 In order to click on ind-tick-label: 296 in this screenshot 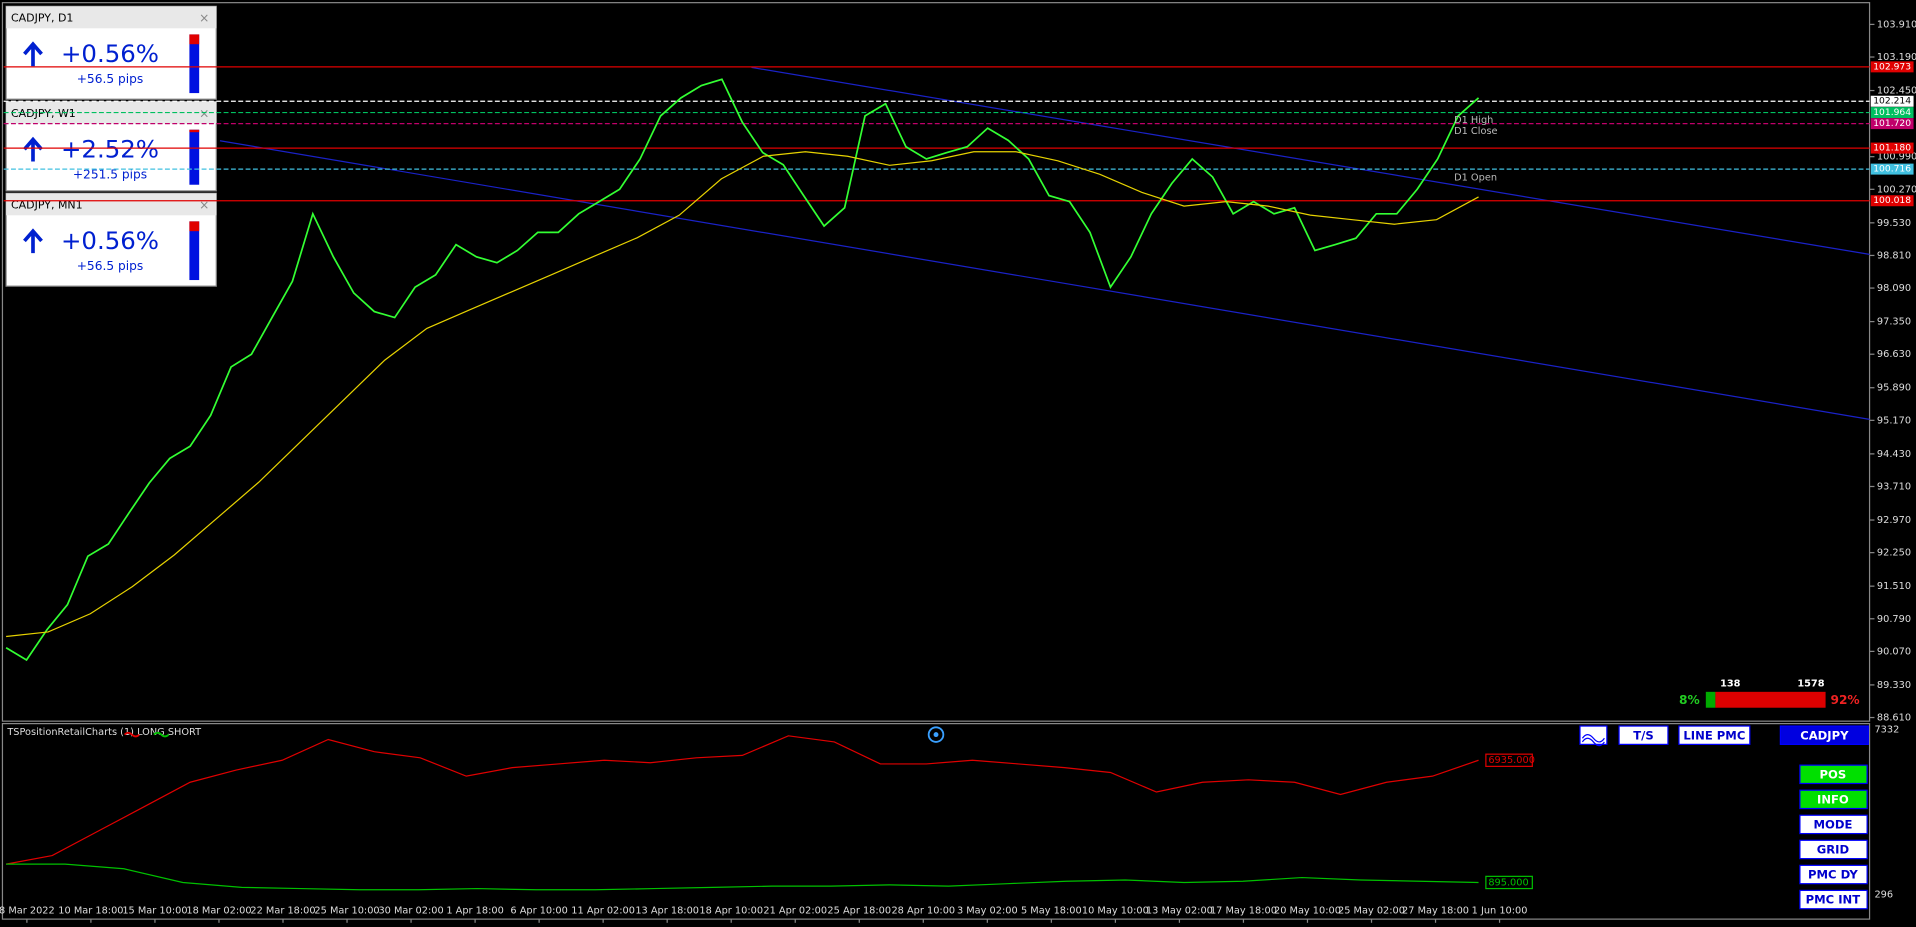, I will do `click(1883, 895)`.